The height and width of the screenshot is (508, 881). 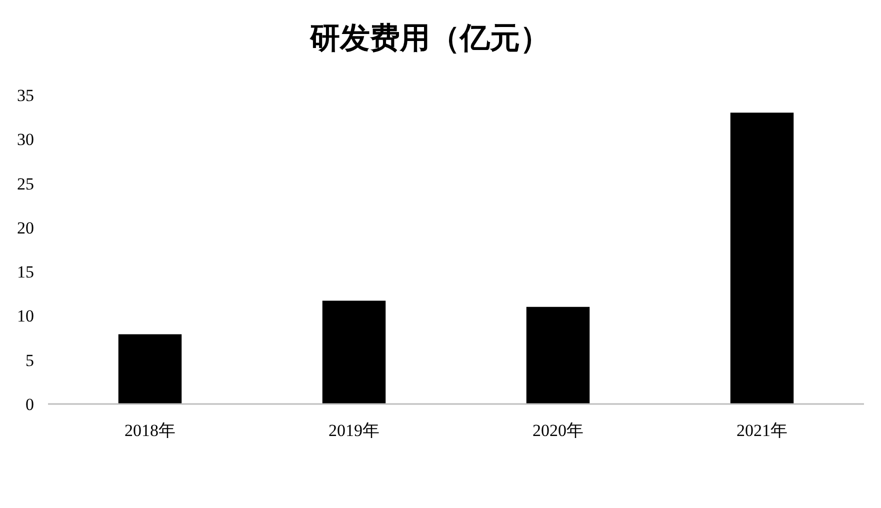 What do you see at coordinates (558, 430) in the screenshot?
I see `x-tick-label: 2020年` at bounding box center [558, 430].